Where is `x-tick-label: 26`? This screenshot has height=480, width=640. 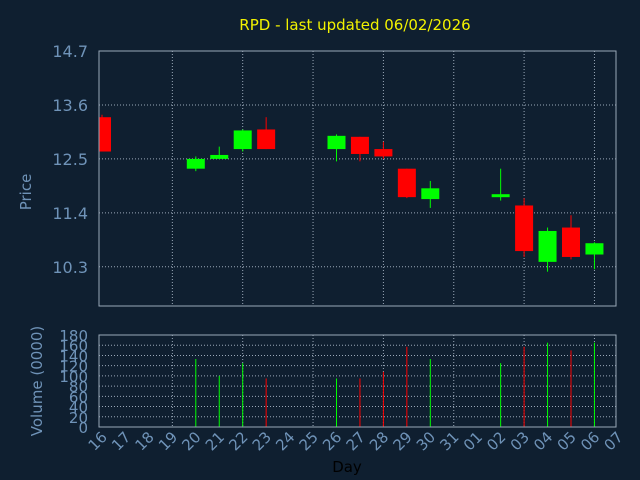 x-tick-label: 26 is located at coordinates (332, 441).